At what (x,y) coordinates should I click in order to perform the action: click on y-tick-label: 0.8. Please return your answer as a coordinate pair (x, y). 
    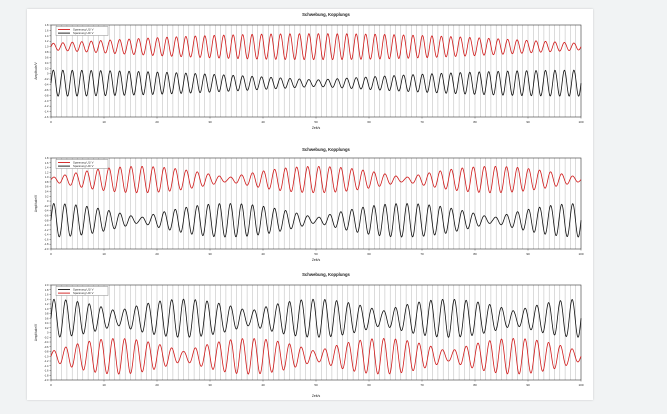
    Looking at the image, I should click on (47, 314).